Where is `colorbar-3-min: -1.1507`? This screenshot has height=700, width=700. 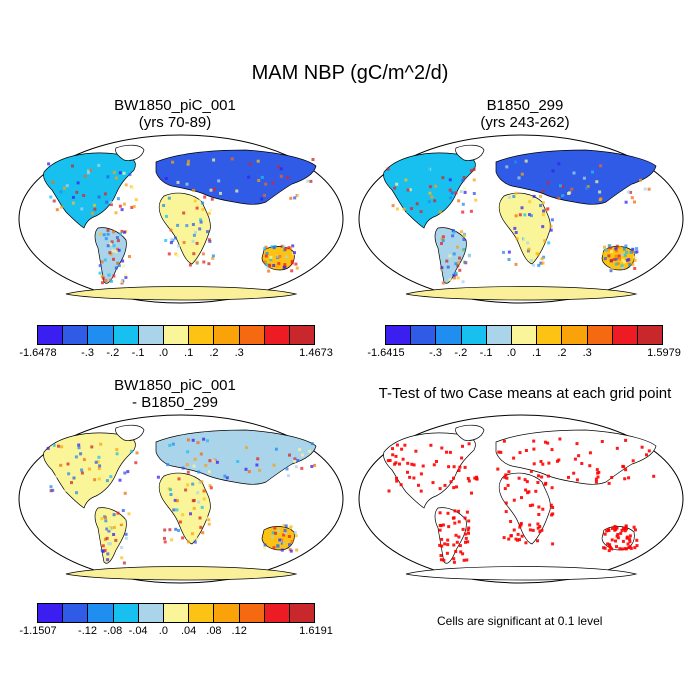
colorbar-3-min: -1.1507 is located at coordinates (38, 631).